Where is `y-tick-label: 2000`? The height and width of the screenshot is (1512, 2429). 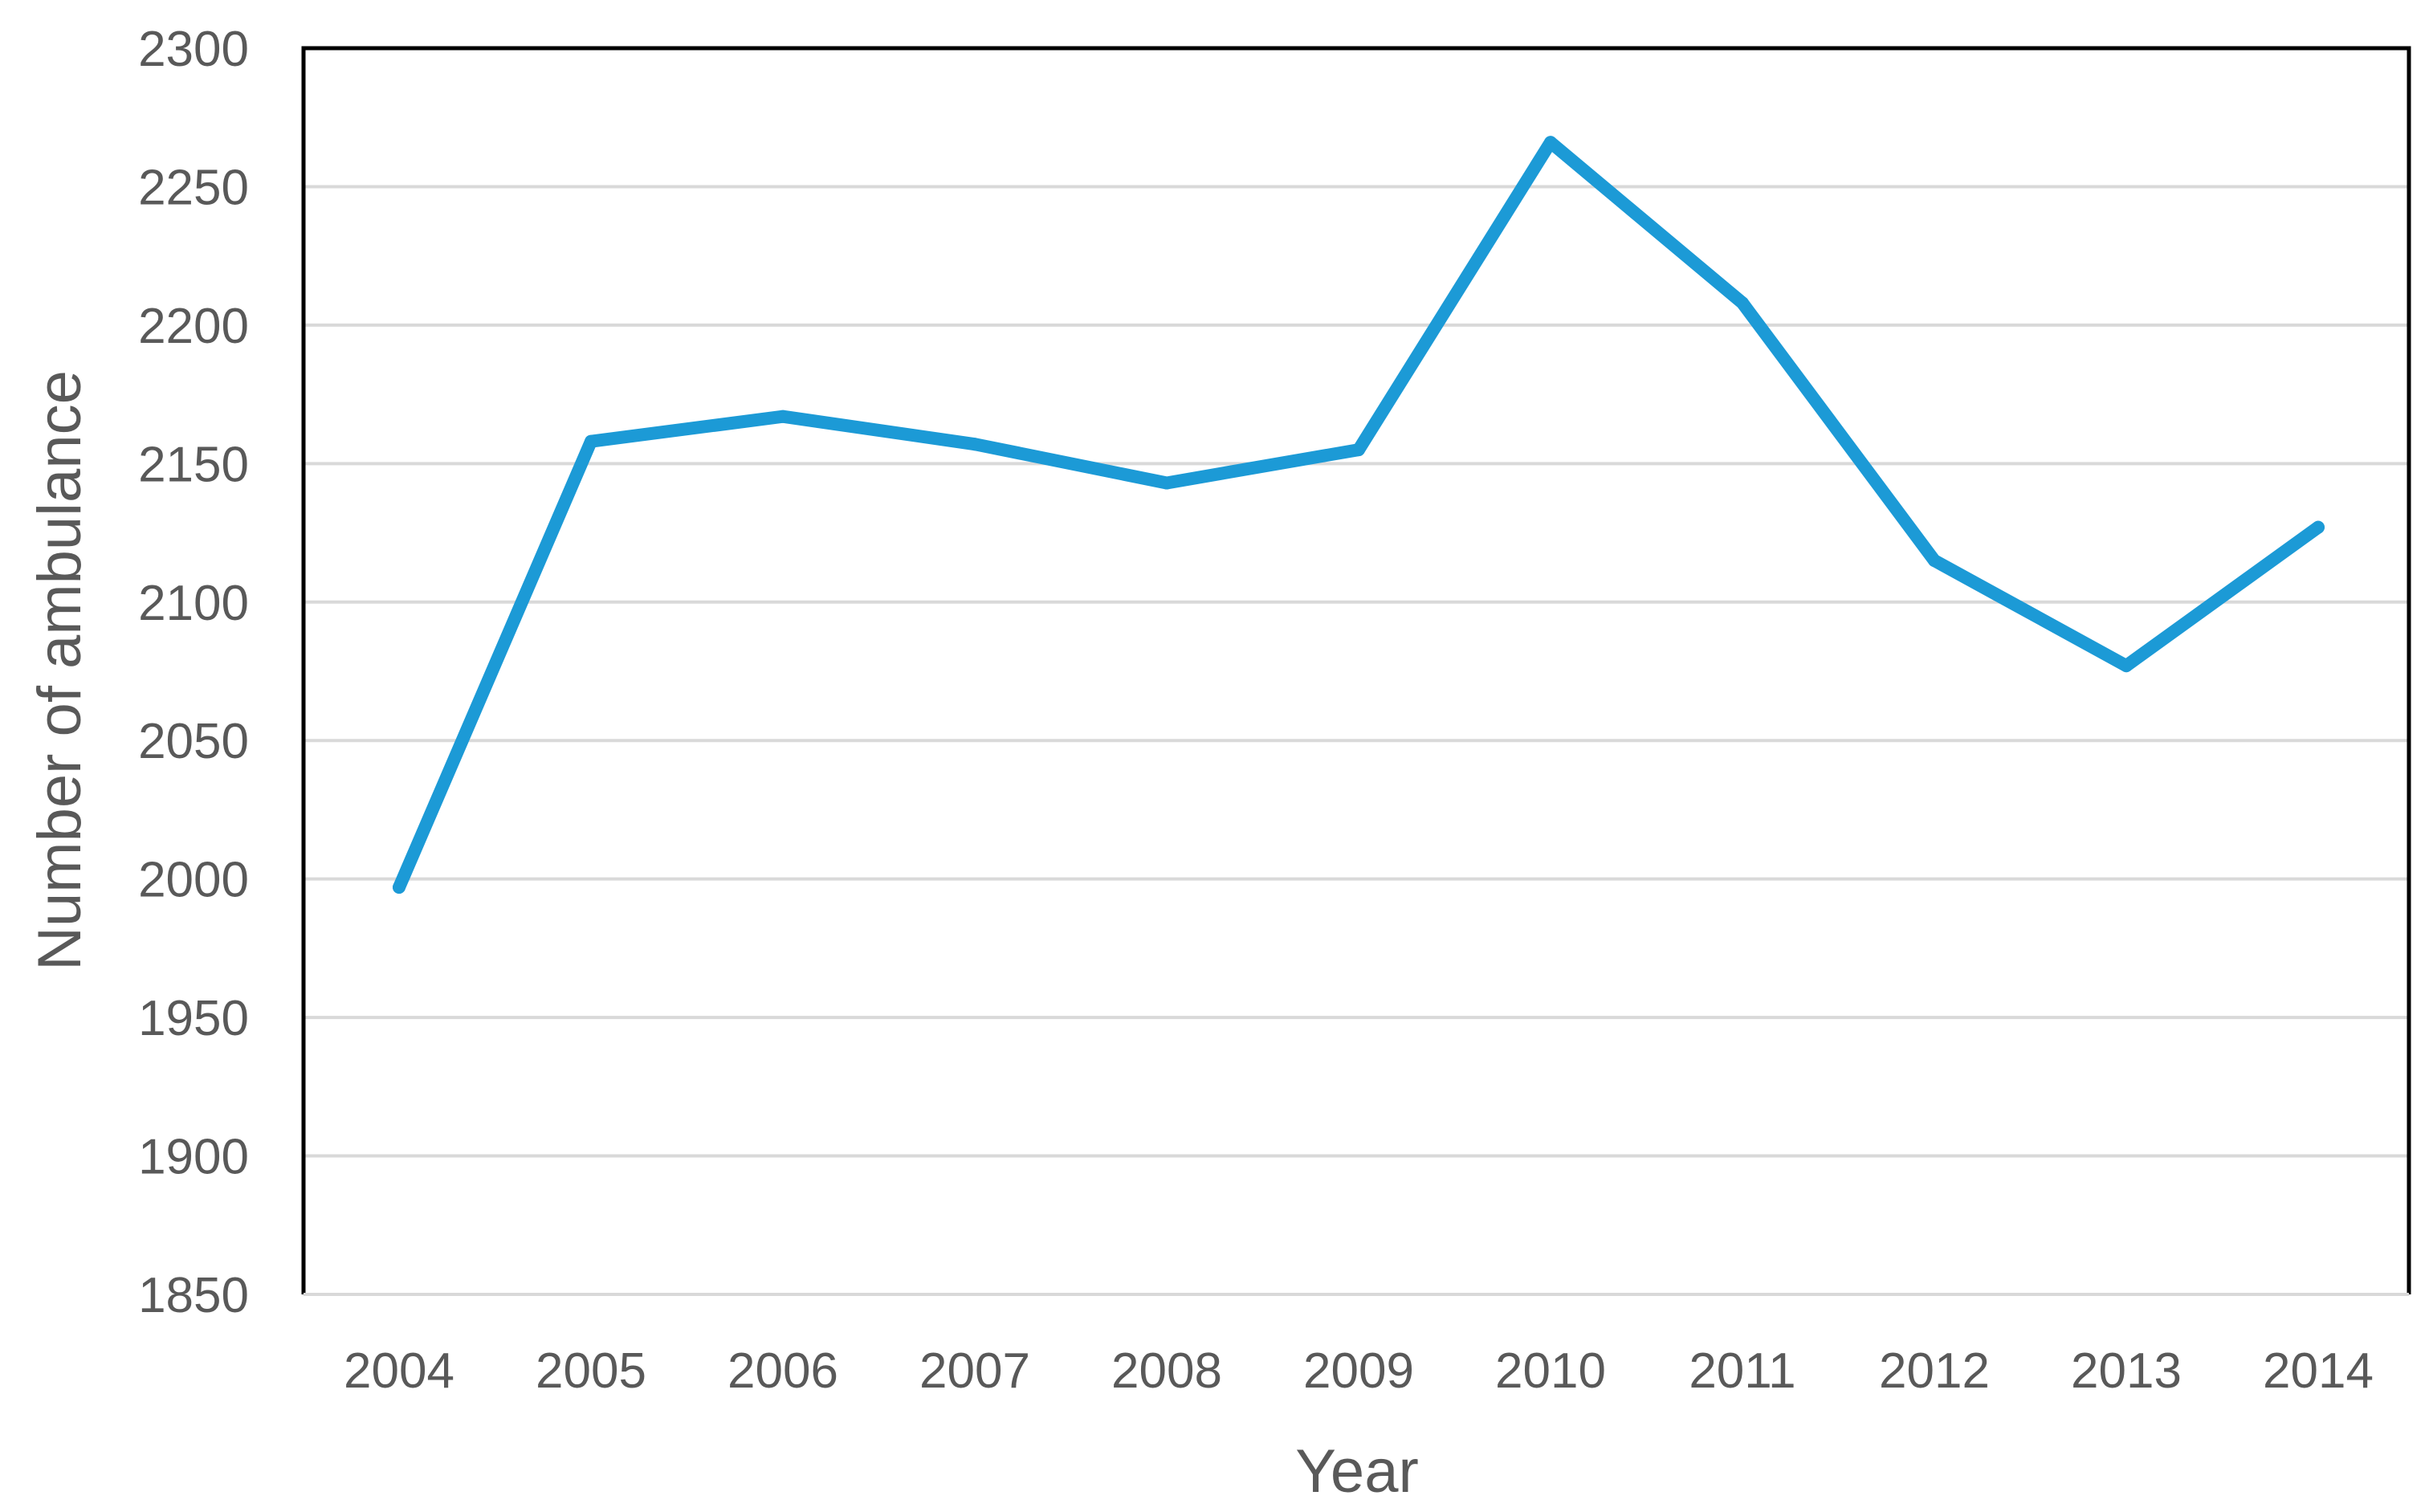
y-tick-label: 2000 is located at coordinates (194, 880).